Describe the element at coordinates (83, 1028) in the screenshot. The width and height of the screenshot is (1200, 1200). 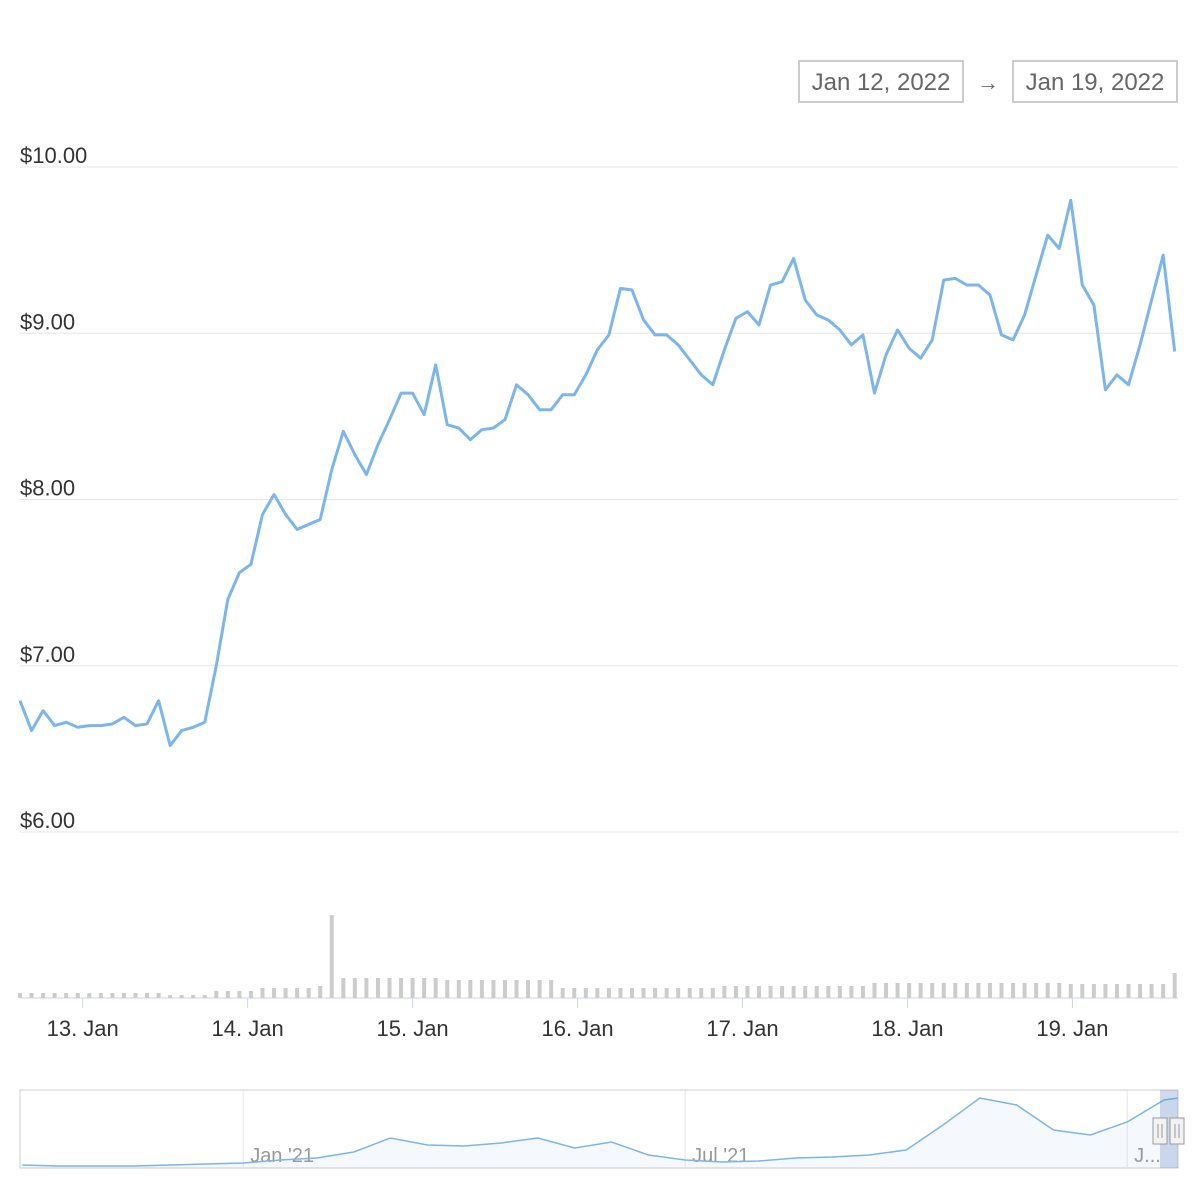
I see `x-tick-label: 13. Jan` at that location.